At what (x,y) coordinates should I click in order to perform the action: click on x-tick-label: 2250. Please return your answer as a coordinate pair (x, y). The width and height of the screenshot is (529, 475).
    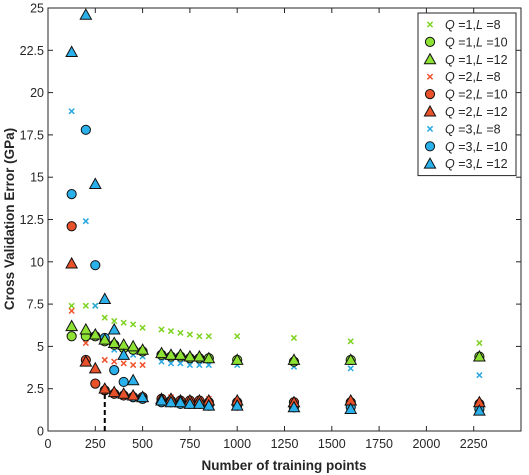
    Looking at the image, I should click on (474, 444).